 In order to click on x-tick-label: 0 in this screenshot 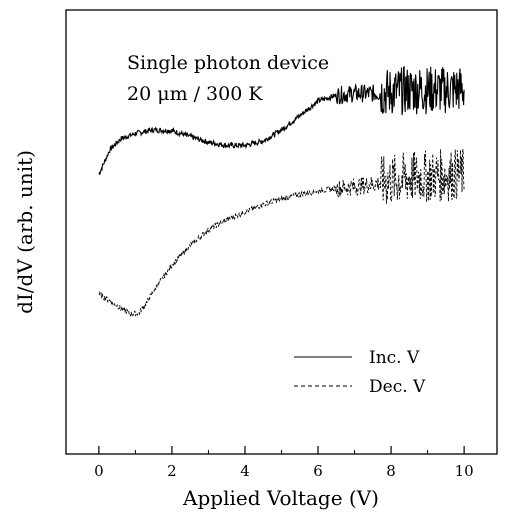, I will do `click(99, 471)`.